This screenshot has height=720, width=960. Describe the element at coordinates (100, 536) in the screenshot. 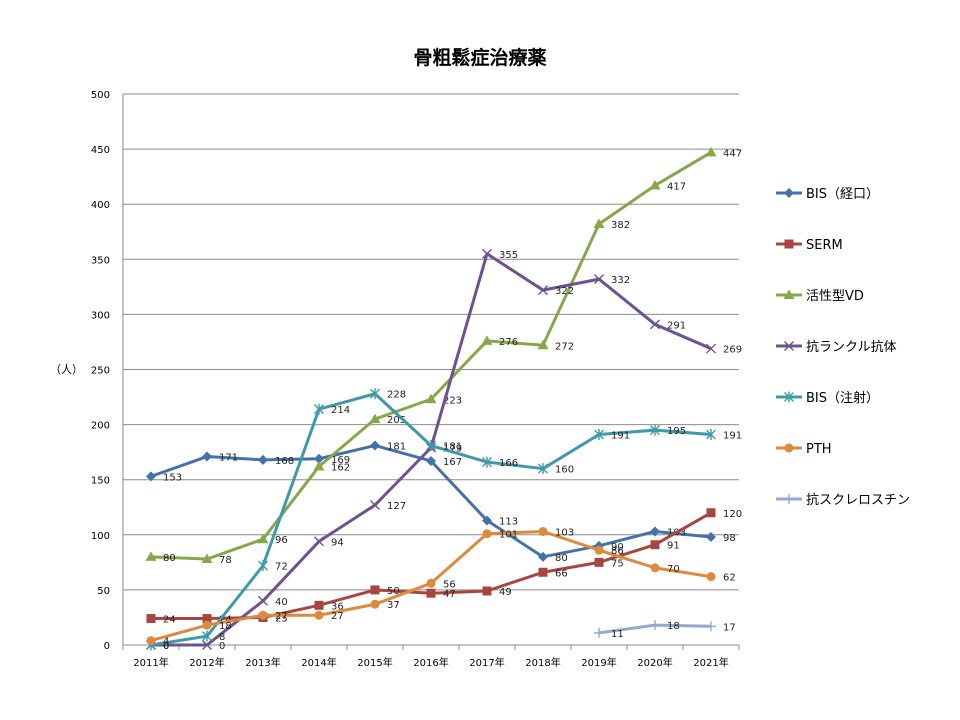

I see `y-tick-label: 100` at that location.